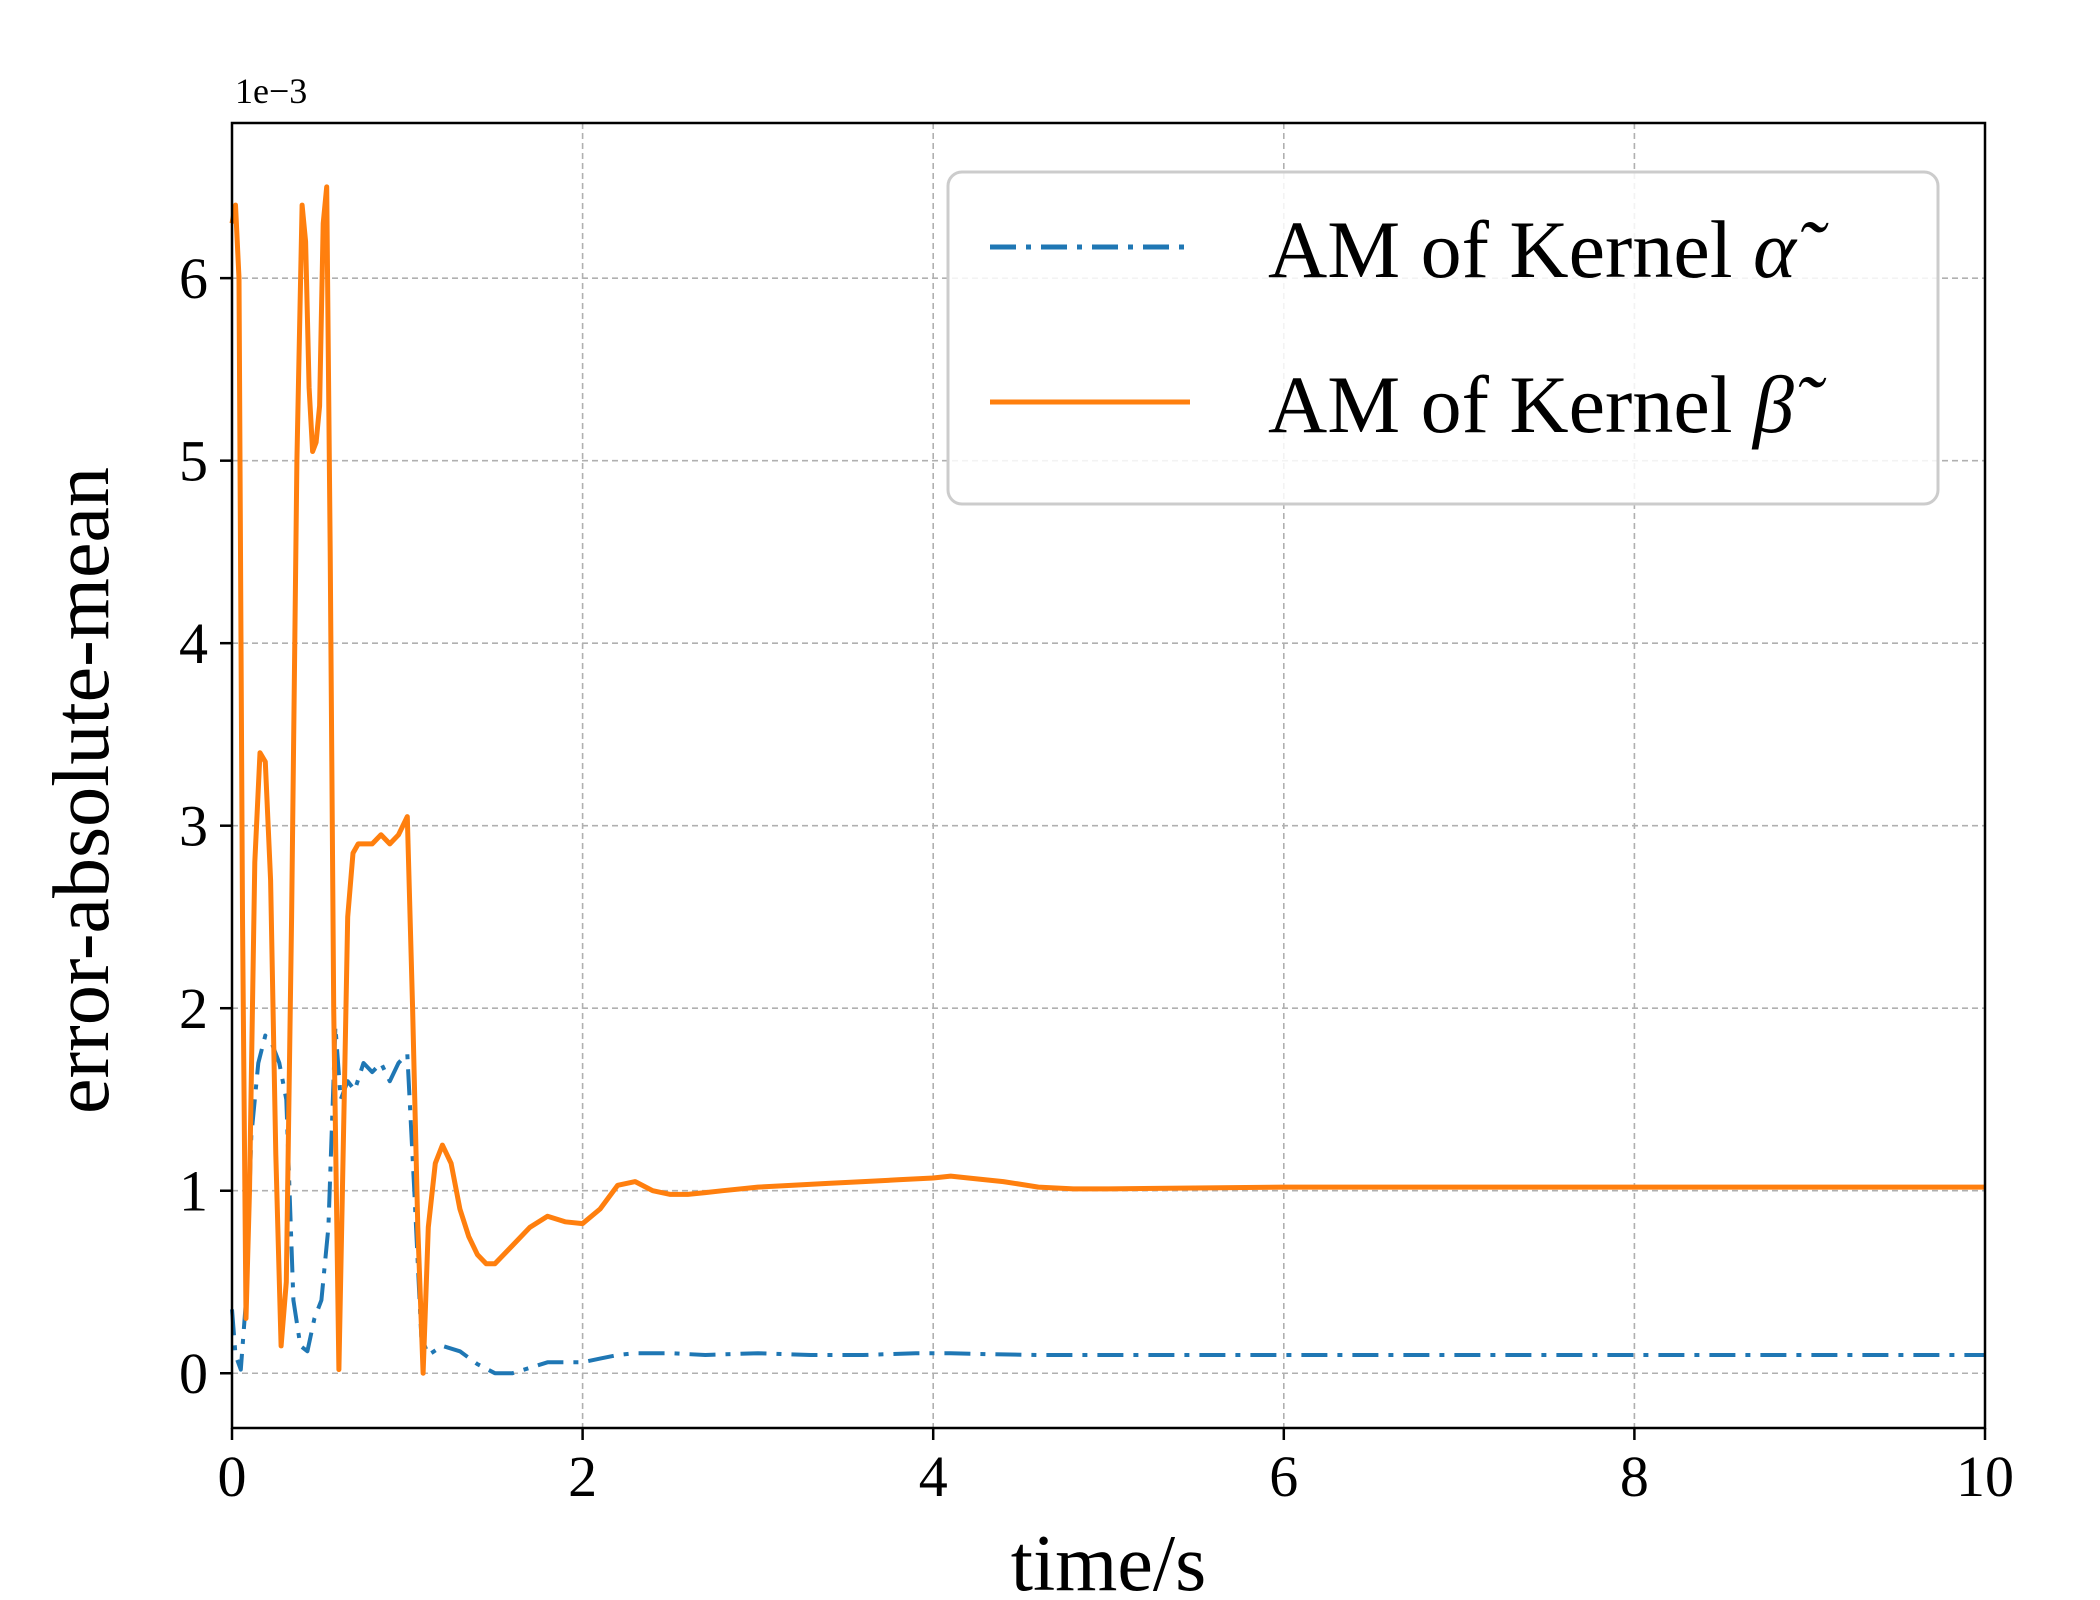  I want to click on legend: AM of Kernel α̃ AM of Kernel β̃, so click(1443, 338).